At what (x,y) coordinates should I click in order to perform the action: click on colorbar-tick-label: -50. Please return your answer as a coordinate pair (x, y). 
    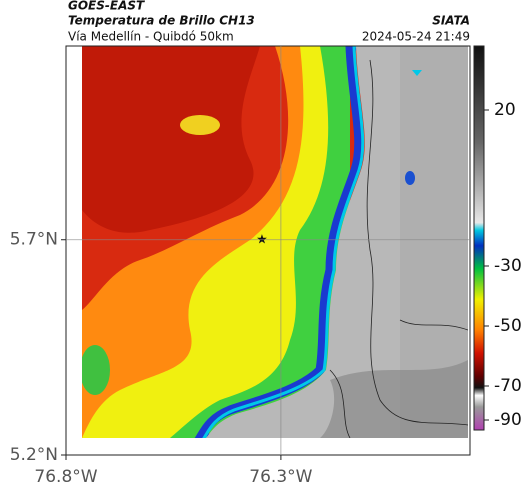
    Looking at the image, I should click on (508, 326).